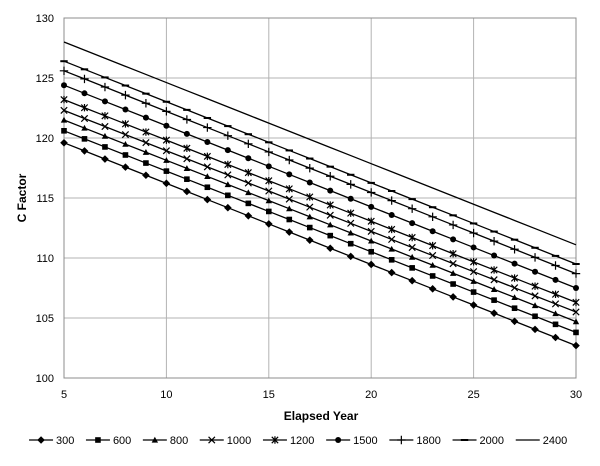 This screenshot has width=600, height=466. What do you see at coordinates (22, 197) in the screenshot?
I see `y-axis-label: C Factor` at bounding box center [22, 197].